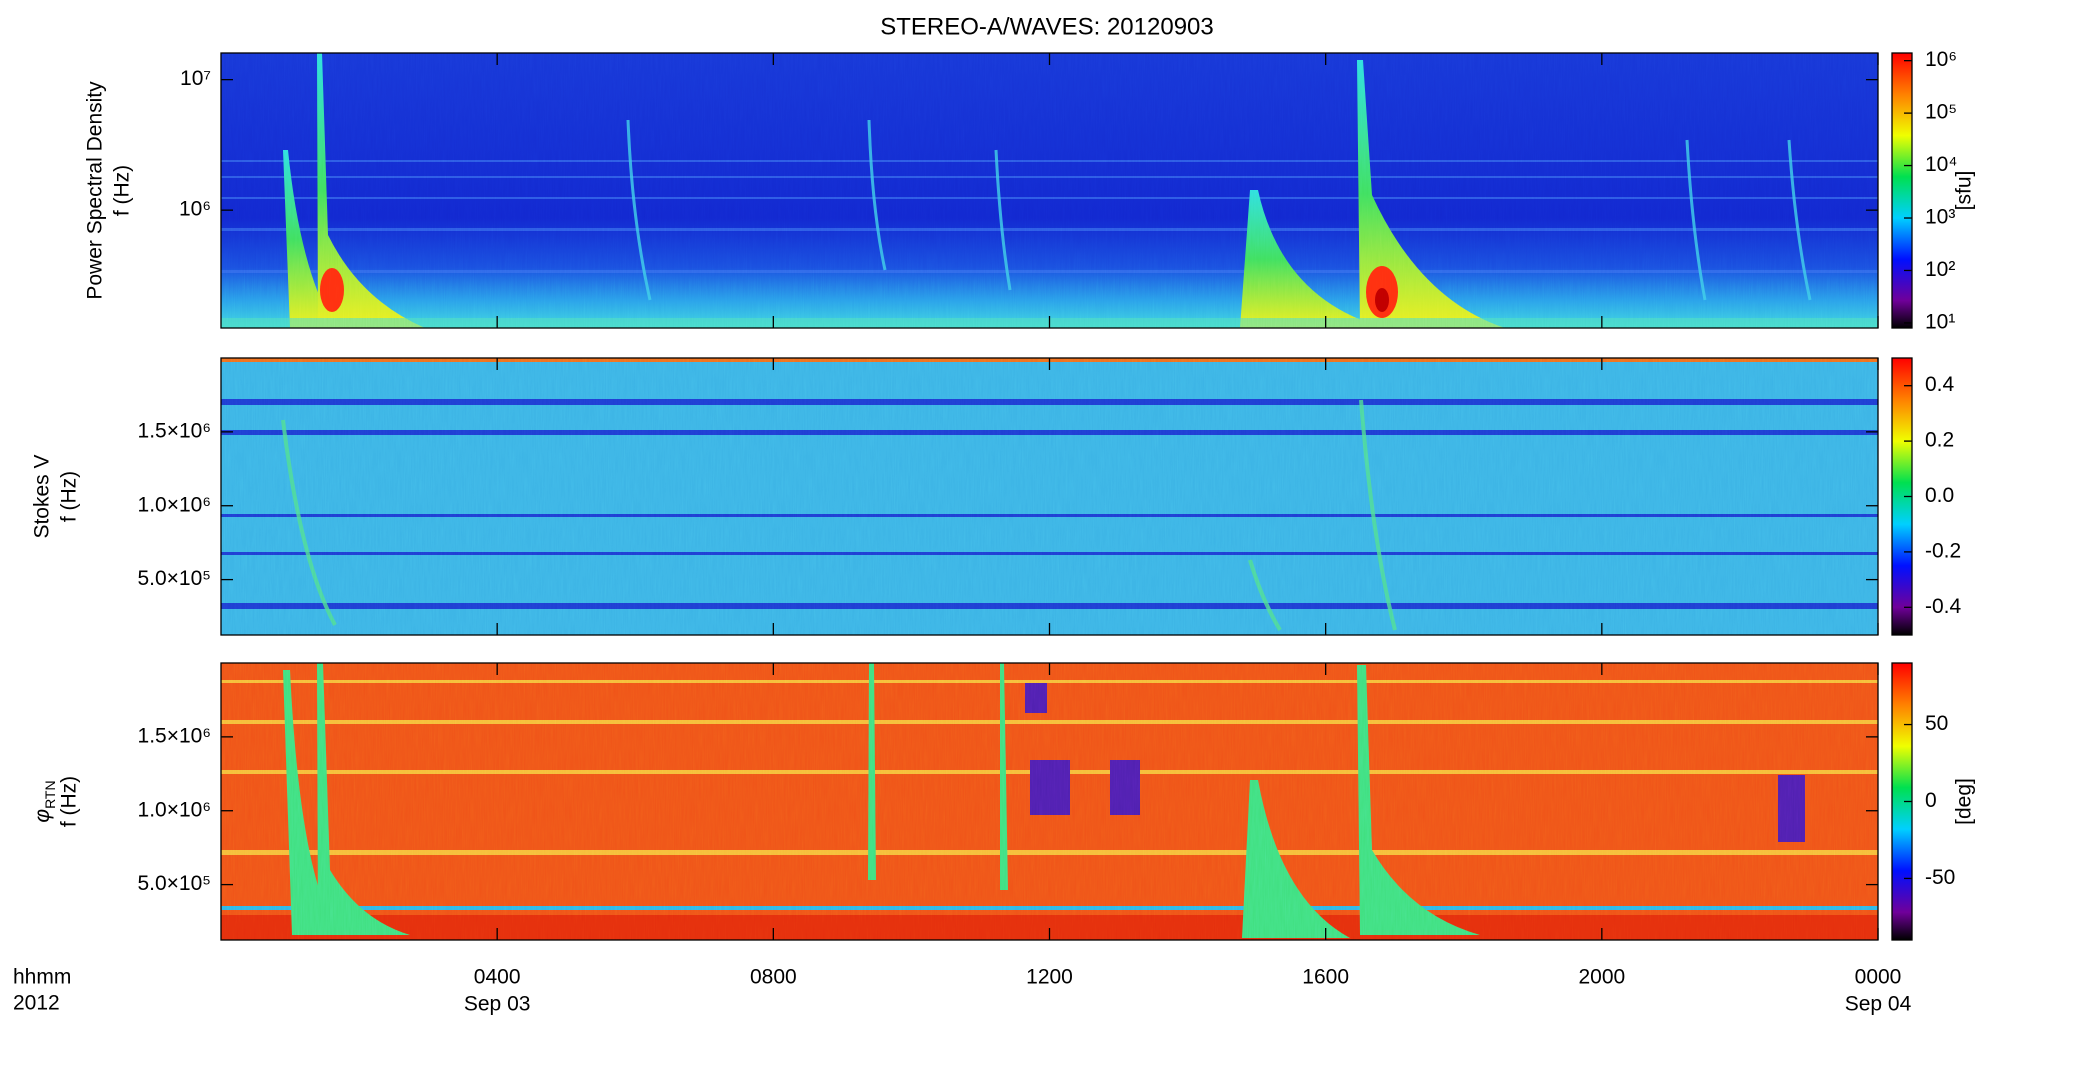 The width and height of the screenshot is (2096, 1080). Describe the element at coordinates (1931, 800) in the screenshot. I see `colorbar-tick-label: 0` at that location.